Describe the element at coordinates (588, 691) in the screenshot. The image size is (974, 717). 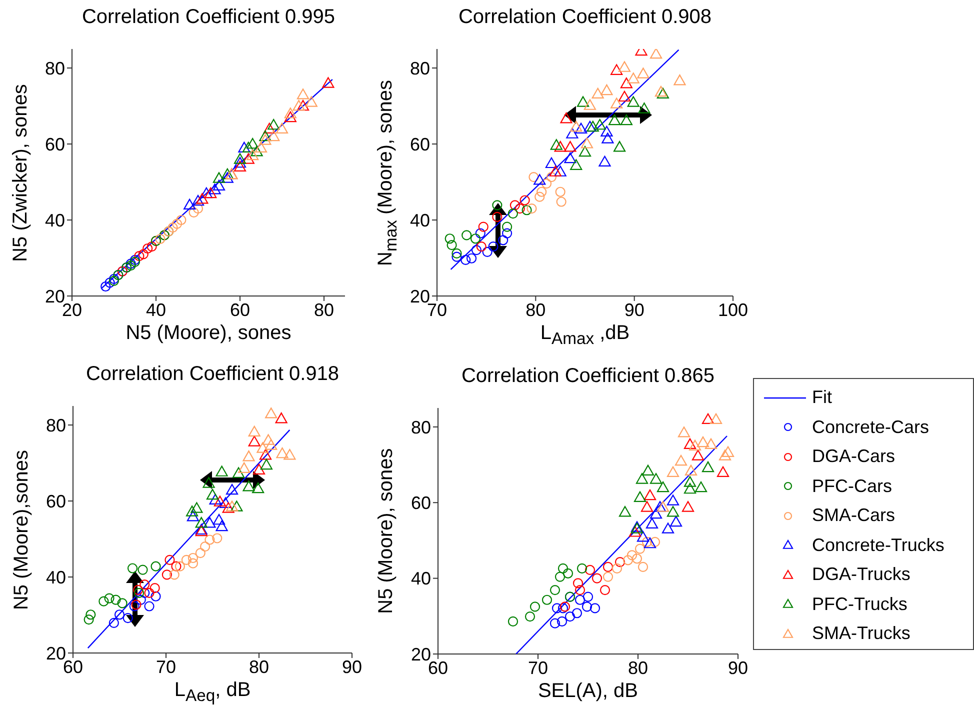
I see `x-axis-title: SEL(A), dB` at that location.